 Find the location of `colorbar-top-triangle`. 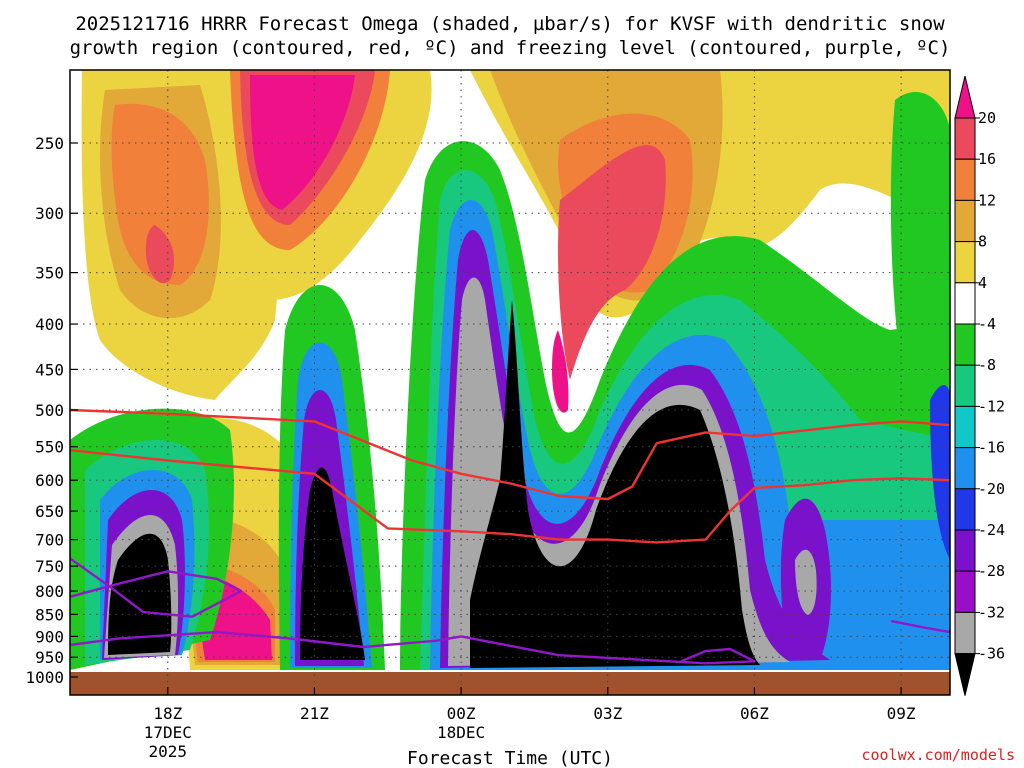

colorbar-top-triangle is located at coordinates (965, 97).